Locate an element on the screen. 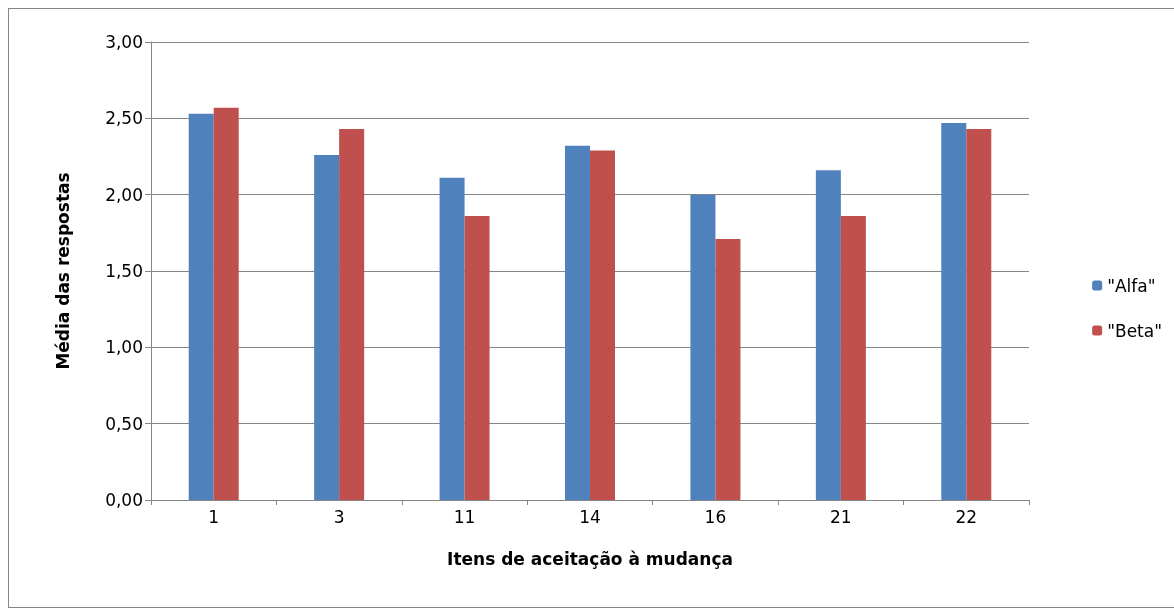  x-tick-label: 14 is located at coordinates (590, 516).